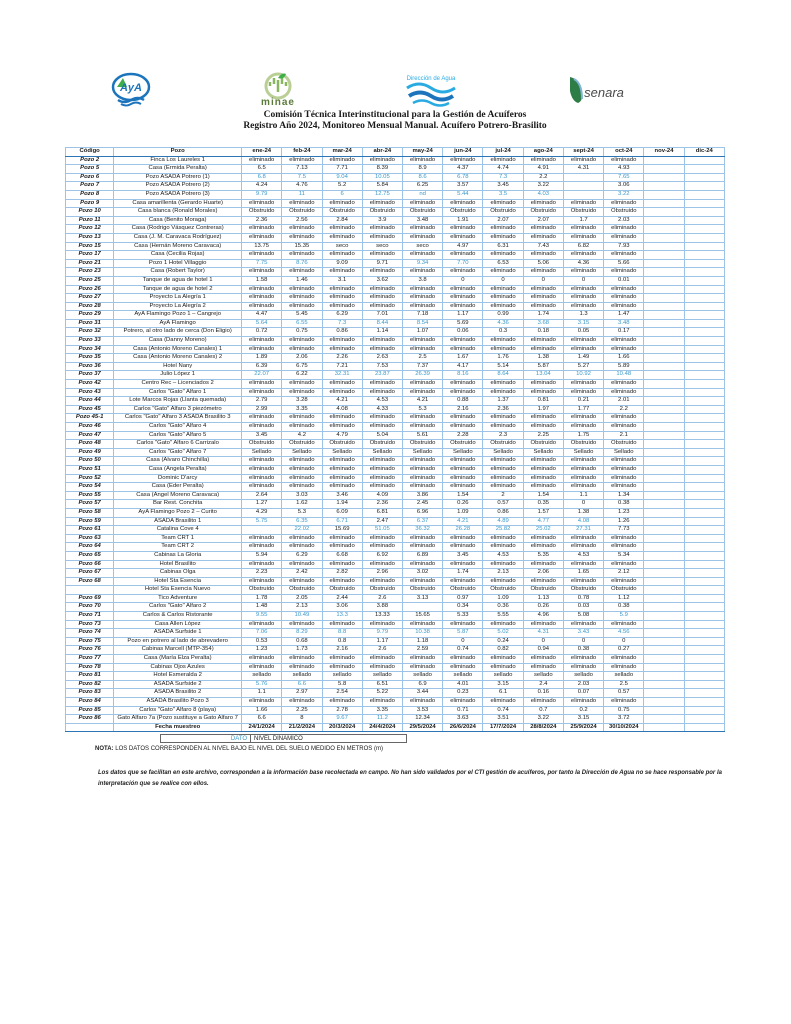 This screenshot has height=1024, width=791. I want to click on value-cell: 0.3, so click(503, 332).